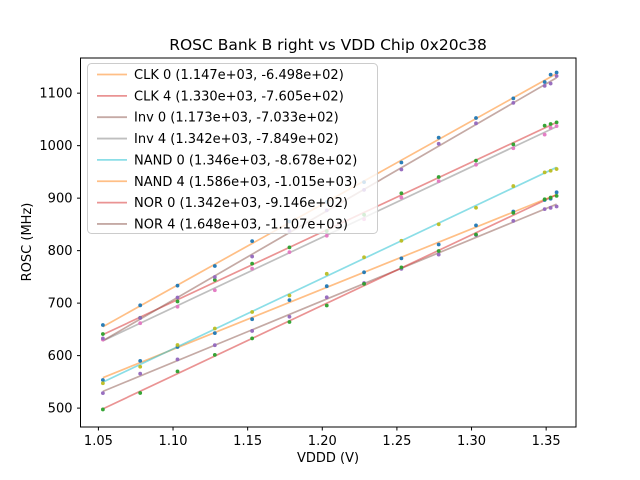 Image resolution: width=640 pixels, height=480 pixels. Describe the element at coordinates (396, 441) in the screenshot. I see `x-tick-label: 1.25` at that location.